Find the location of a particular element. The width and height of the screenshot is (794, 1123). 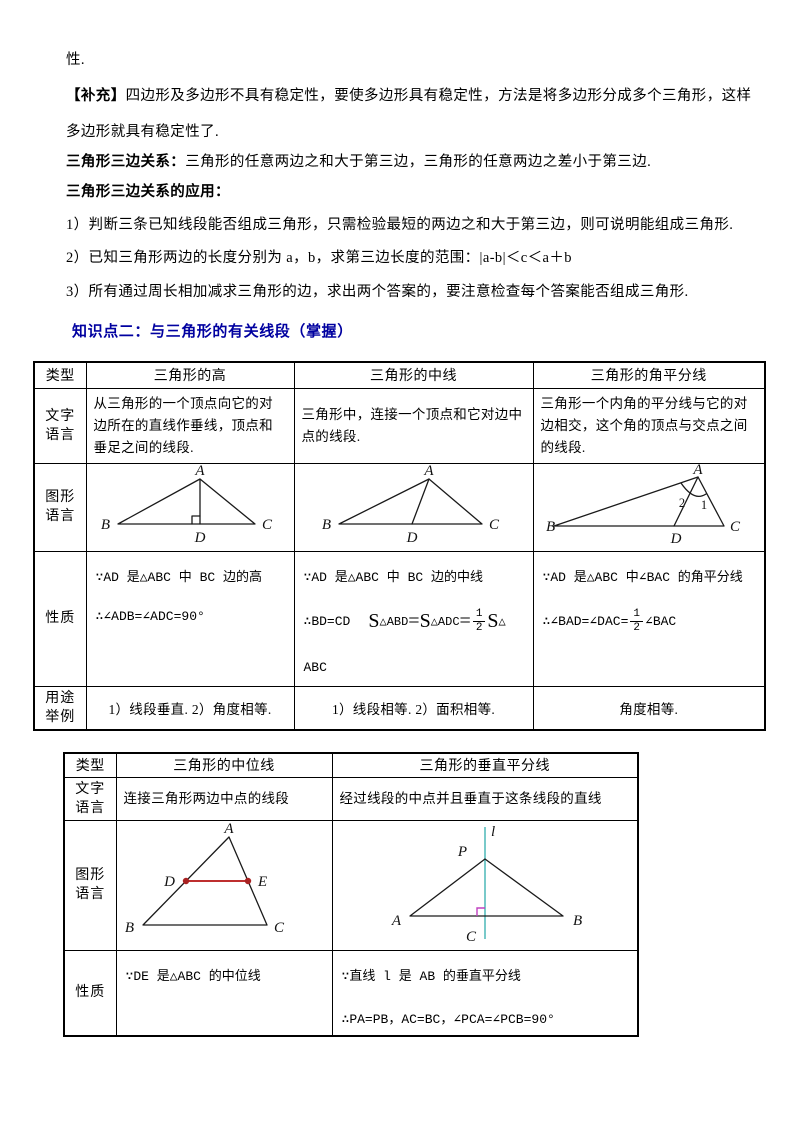

median-property-given: ∵AD 是△ABC 中 BC 边的中线 is located at coordinates (393, 577).